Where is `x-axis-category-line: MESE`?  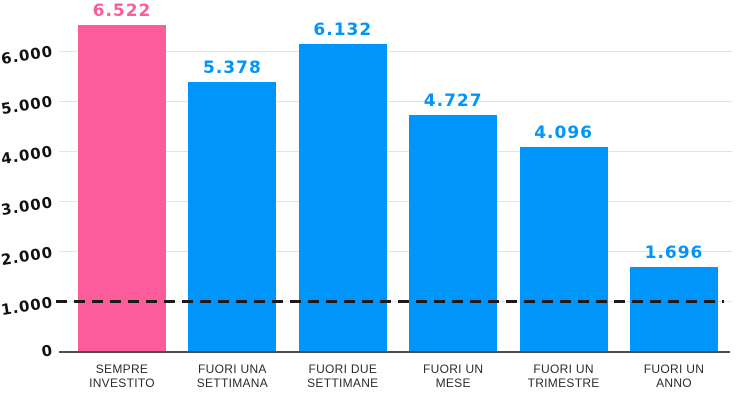
x-axis-category-line: MESE is located at coordinates (453, 383).